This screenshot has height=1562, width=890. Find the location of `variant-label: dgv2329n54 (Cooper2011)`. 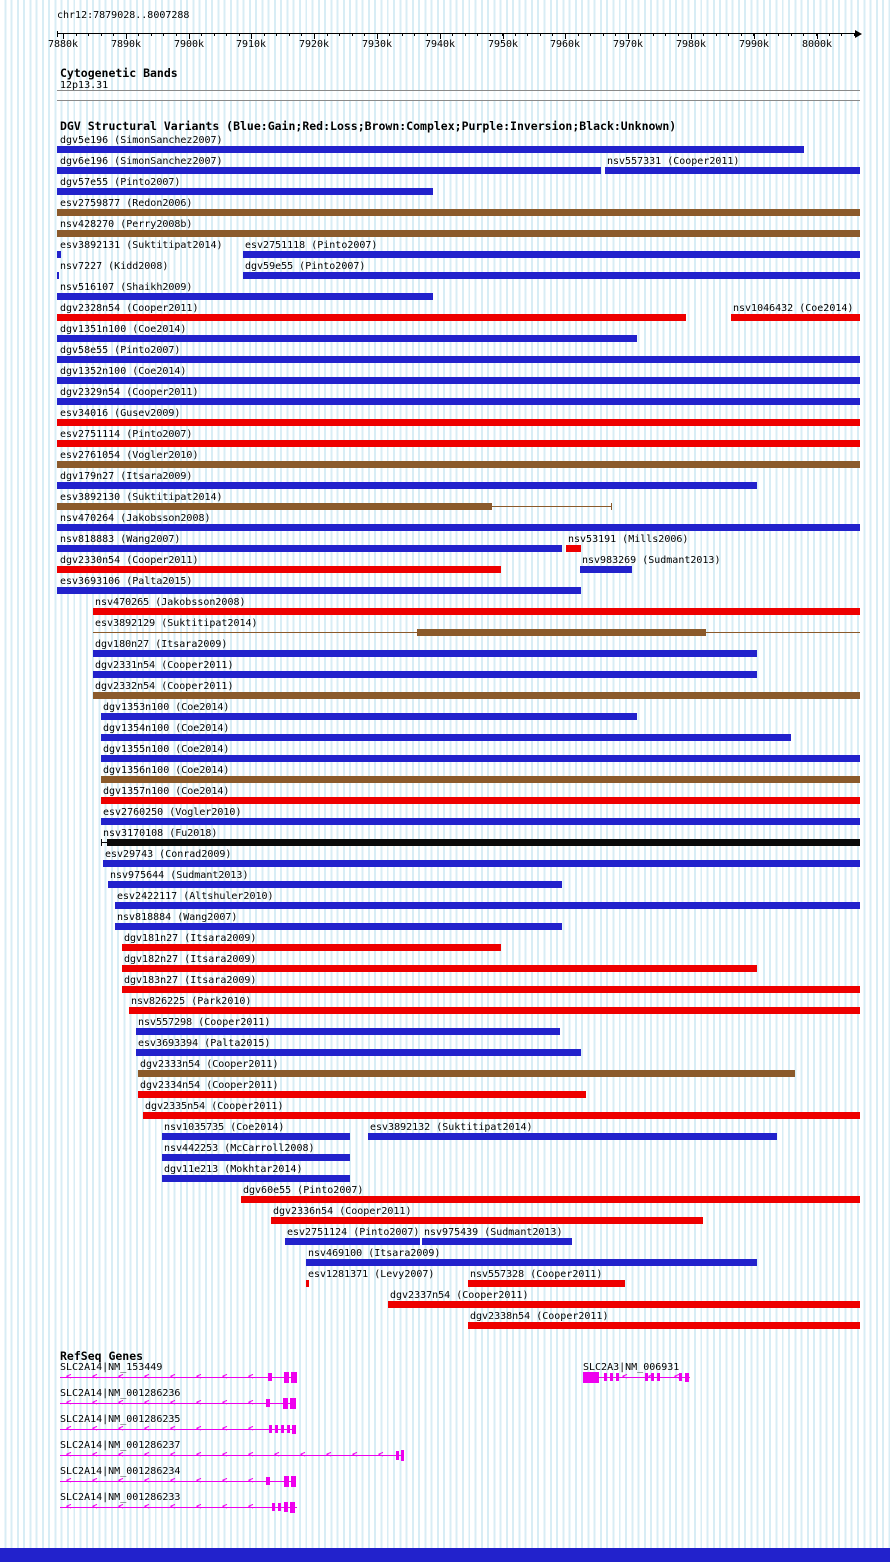

variant-label: dgv2329n54 (Cooper2011) is located at coordinates (129, 392).